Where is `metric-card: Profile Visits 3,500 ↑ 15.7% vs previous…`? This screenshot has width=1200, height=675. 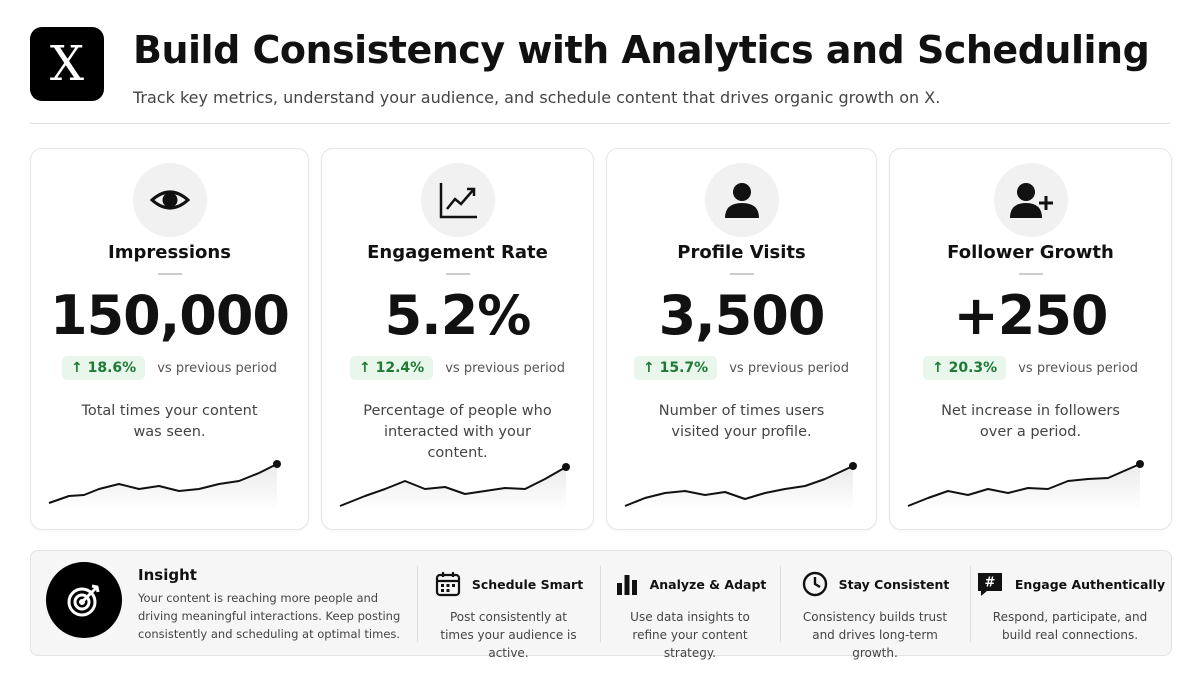
metric-card: Profile Visits 3,500 ↑ 15.7% vs previous… is located at coordinates (741, 339).